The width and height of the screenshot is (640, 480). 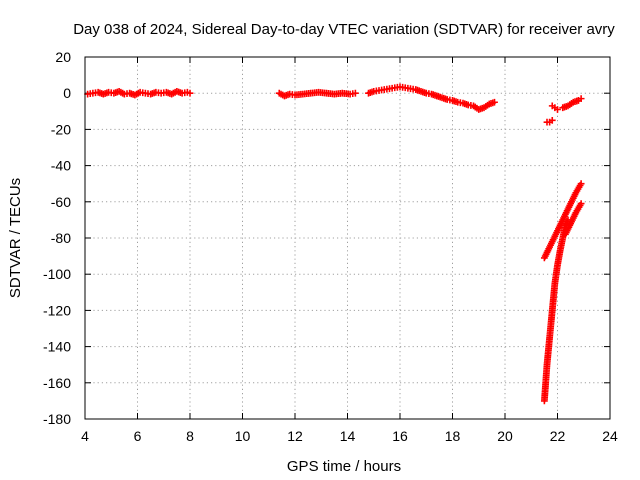 What do you see at coordinates (558, 436) in the screenshot?
I see `x-tick-label: 22` at bounding box center [558, 436].